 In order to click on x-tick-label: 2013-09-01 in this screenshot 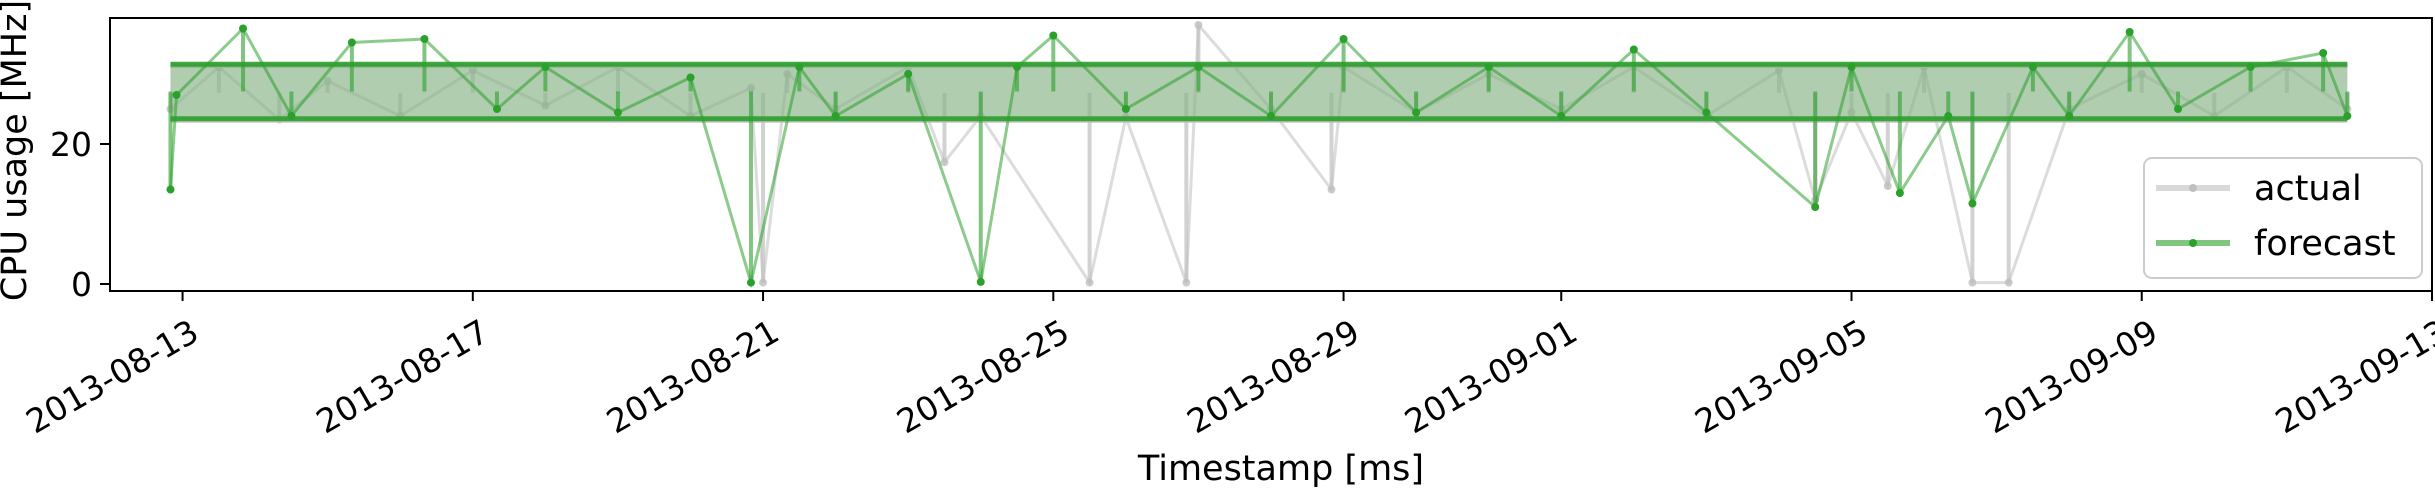, I will do `click(1491, 377)`.